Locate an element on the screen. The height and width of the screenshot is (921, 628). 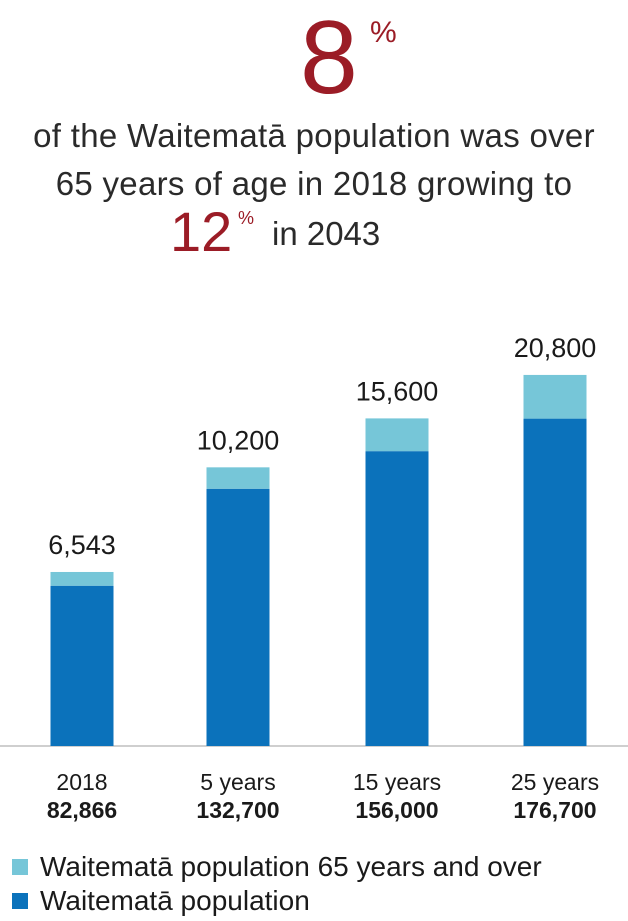
x-total-label-0: 82,866 is located at coordinates (82, 810).